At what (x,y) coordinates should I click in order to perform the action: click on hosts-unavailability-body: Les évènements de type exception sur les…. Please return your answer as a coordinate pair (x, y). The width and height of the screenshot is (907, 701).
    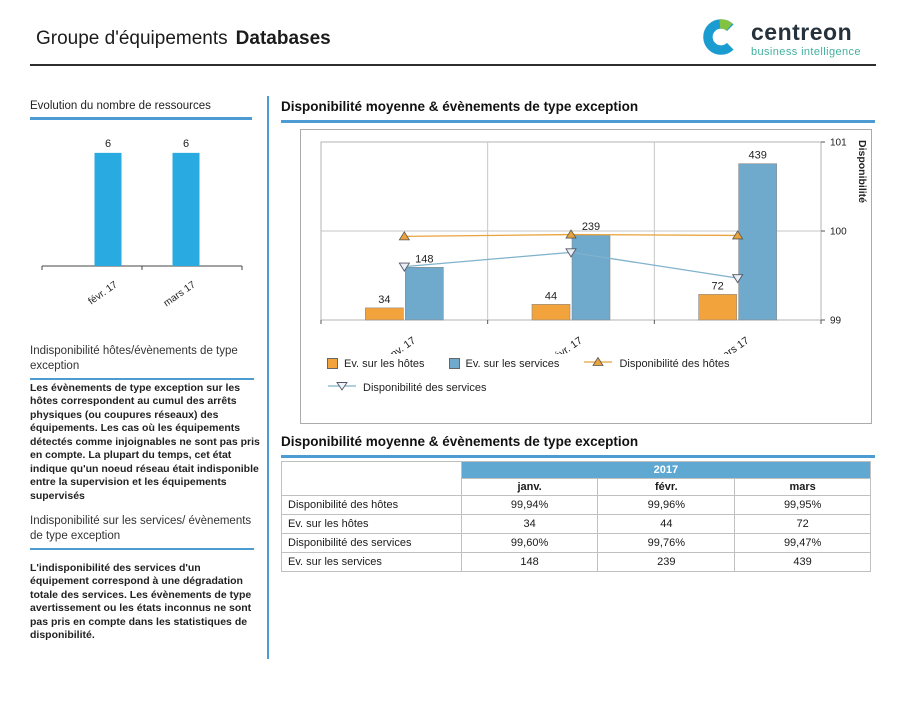
    Looking at the image, I should click on (145, 442).